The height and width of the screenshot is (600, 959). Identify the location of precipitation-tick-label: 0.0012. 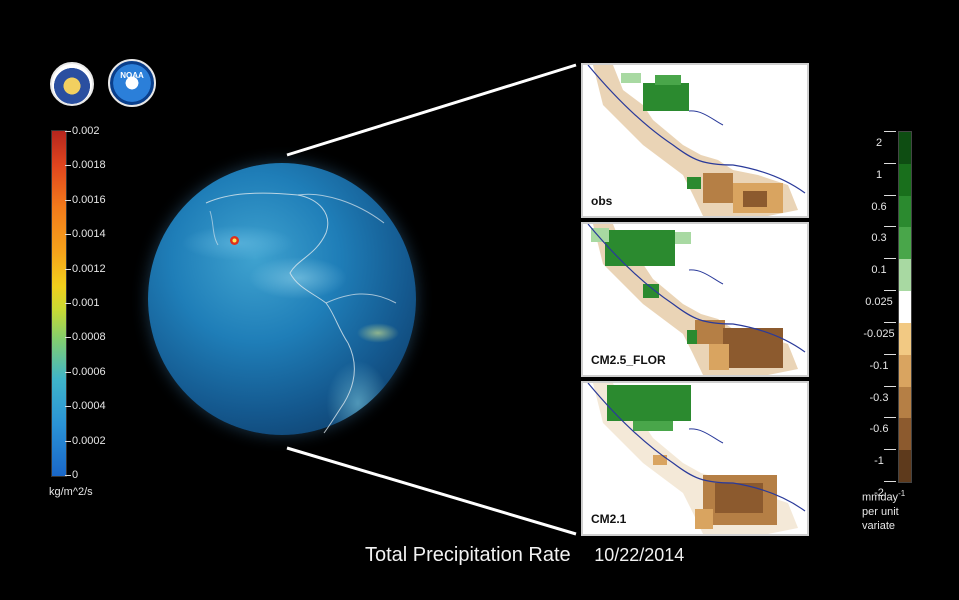
(89, 268).